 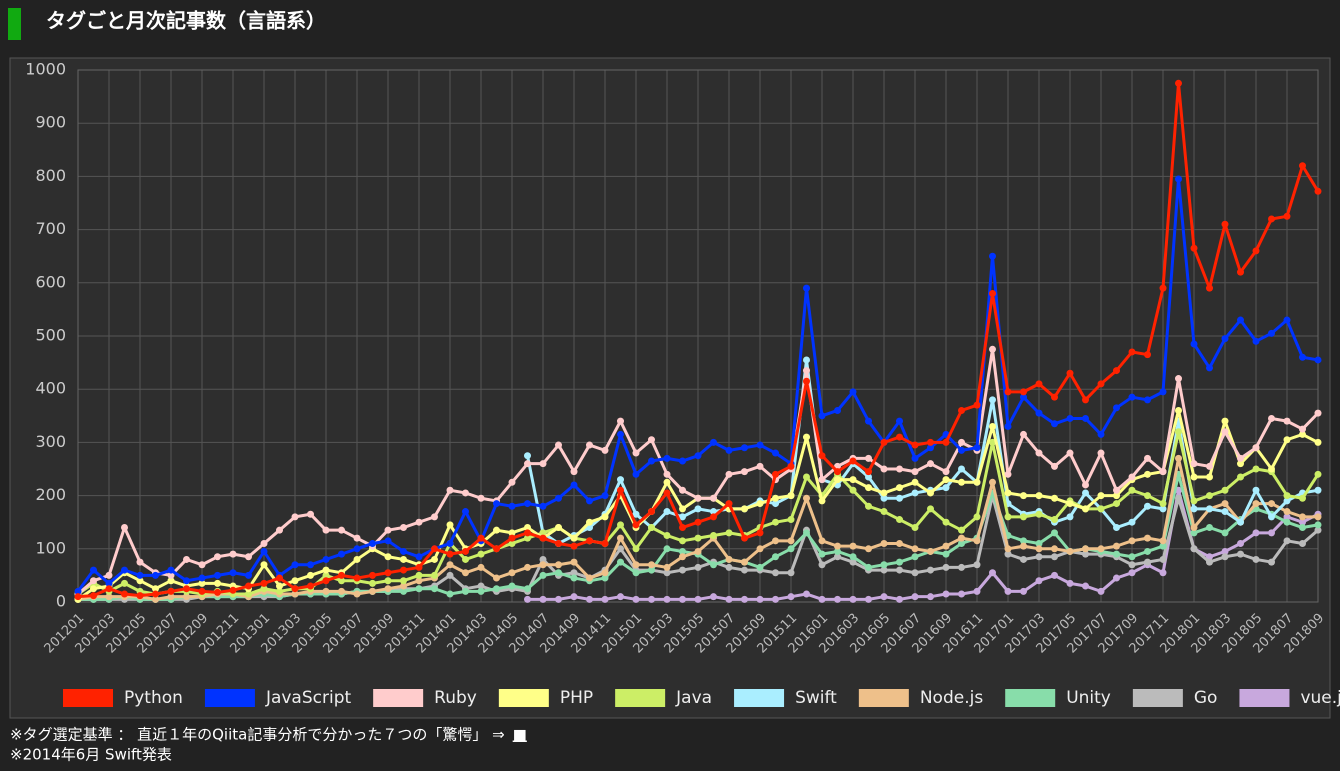 What do you see at coordinates (520, 735) in the screenshot?
I see `note-link: ■` at bounding box center [520, 735].